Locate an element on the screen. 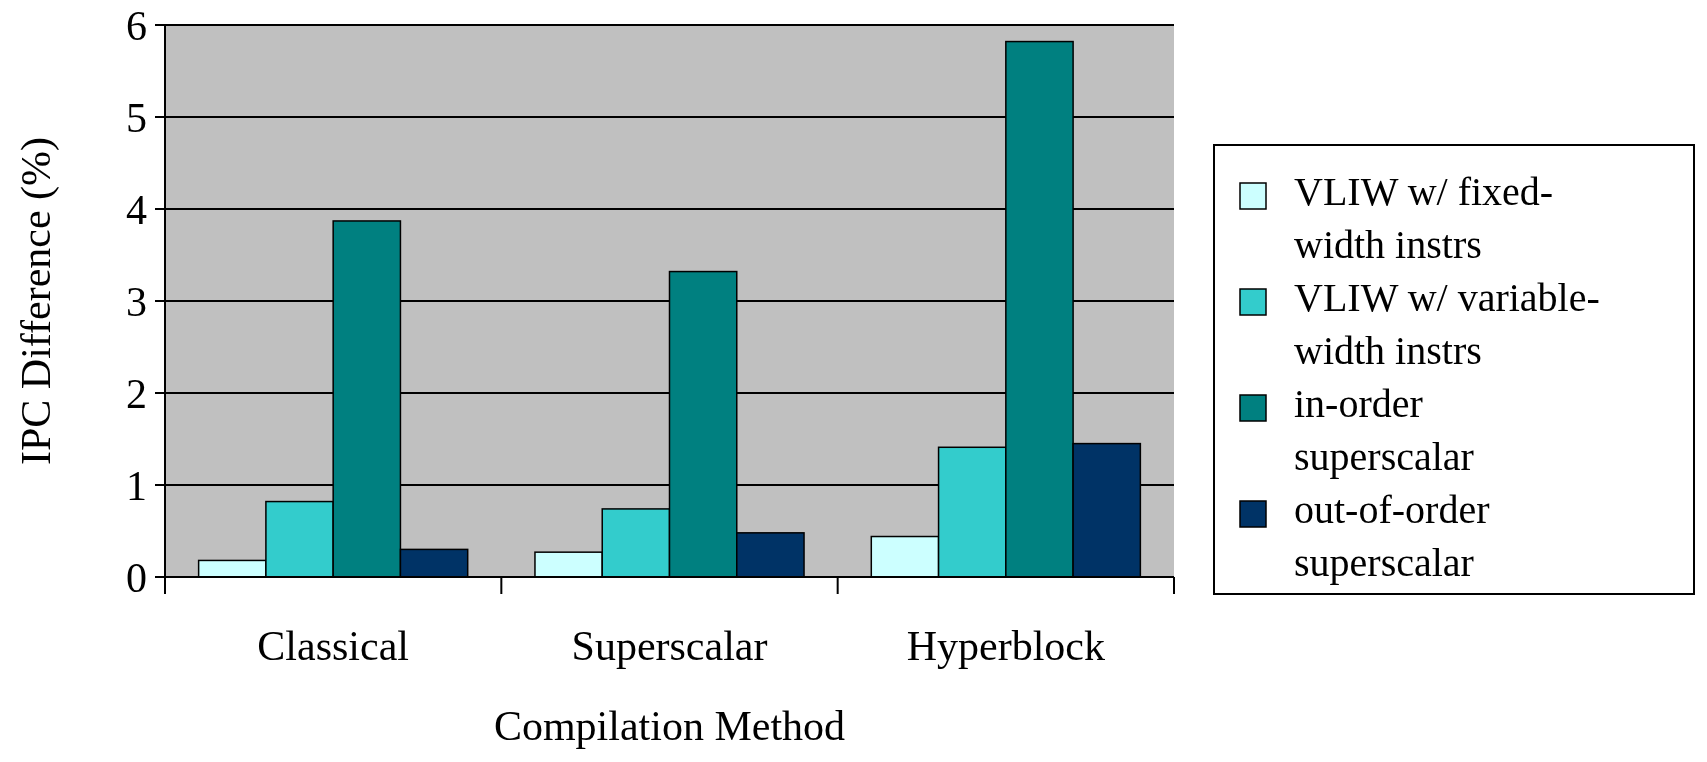 The image size is (1707, 762). legend-label: out-of-order superscalar is located at coordinates (1392, 536).